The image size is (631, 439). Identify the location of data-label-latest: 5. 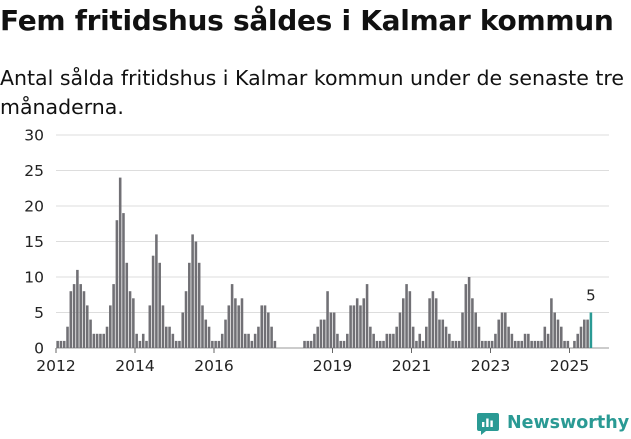
(591, 296).